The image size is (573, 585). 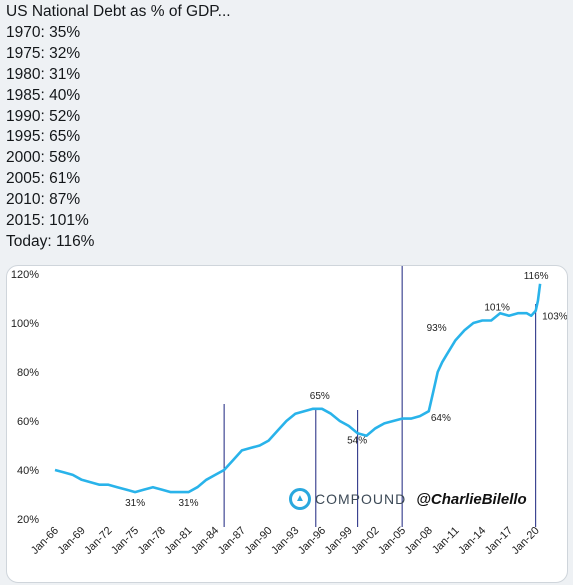 I want to click on data-label: 54%, so click(x=357, y=441).